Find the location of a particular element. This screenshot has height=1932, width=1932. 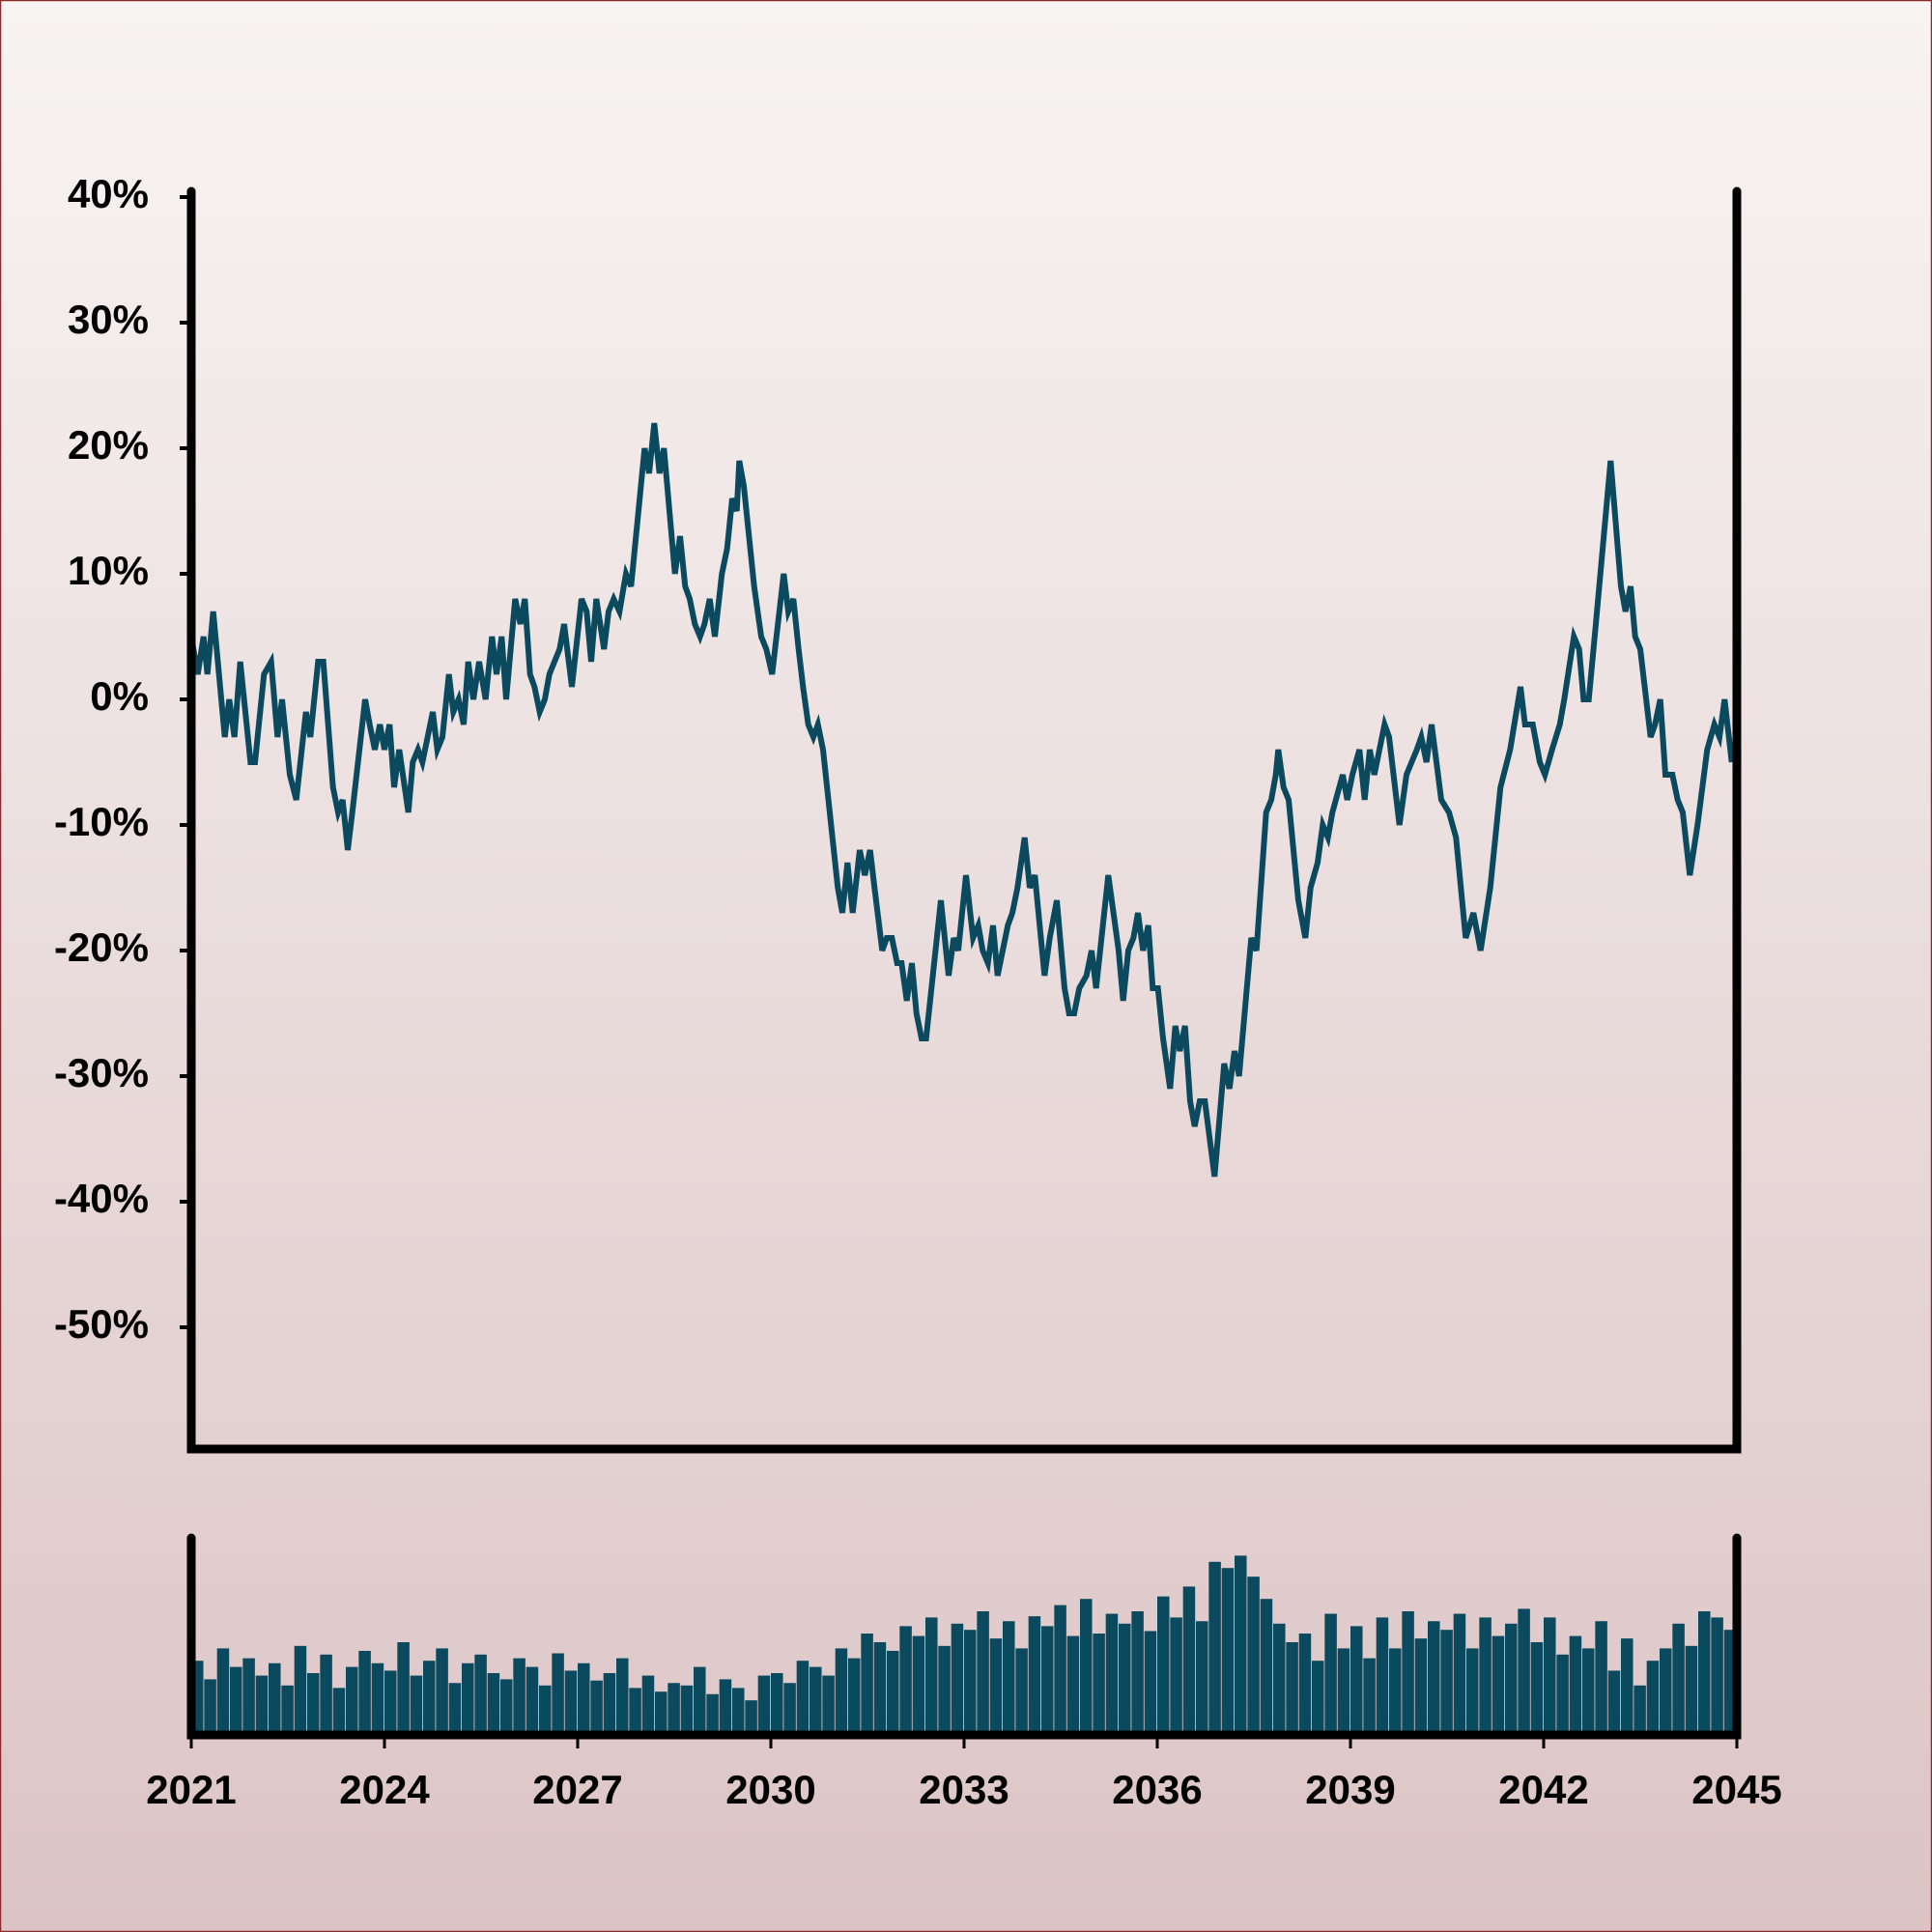

y-tick-label: 20% is located at coordinates (108, 445).